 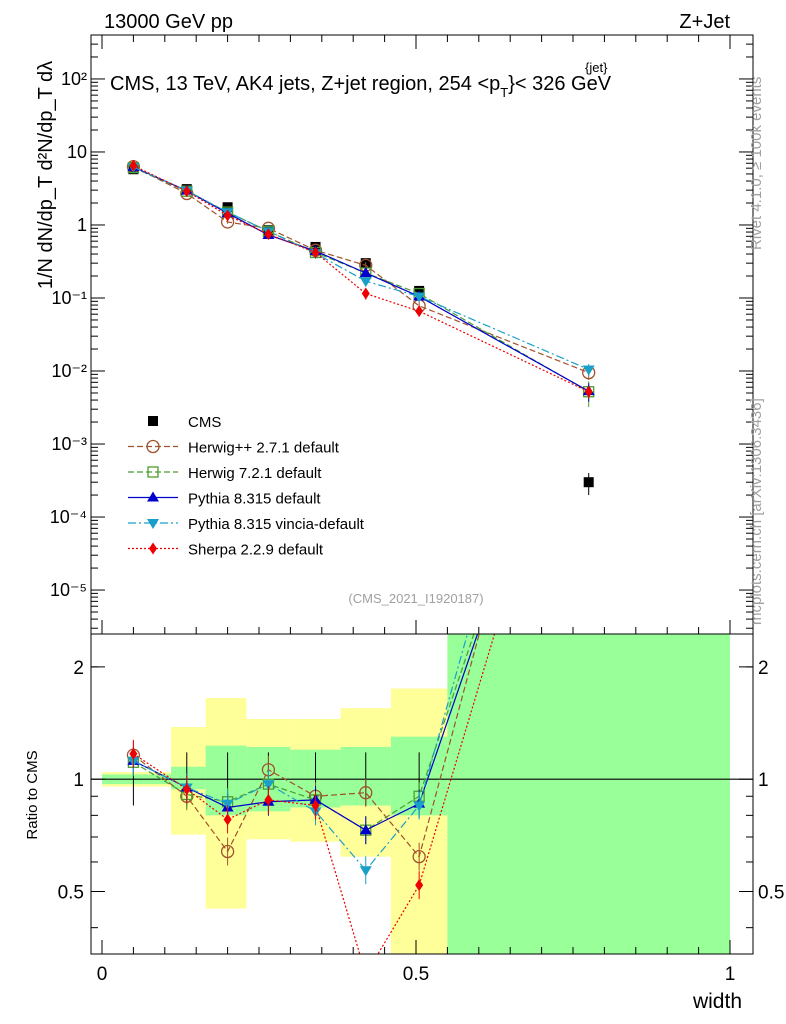 I want to click on plot-title-sub: T, so click(x=504, y=92).